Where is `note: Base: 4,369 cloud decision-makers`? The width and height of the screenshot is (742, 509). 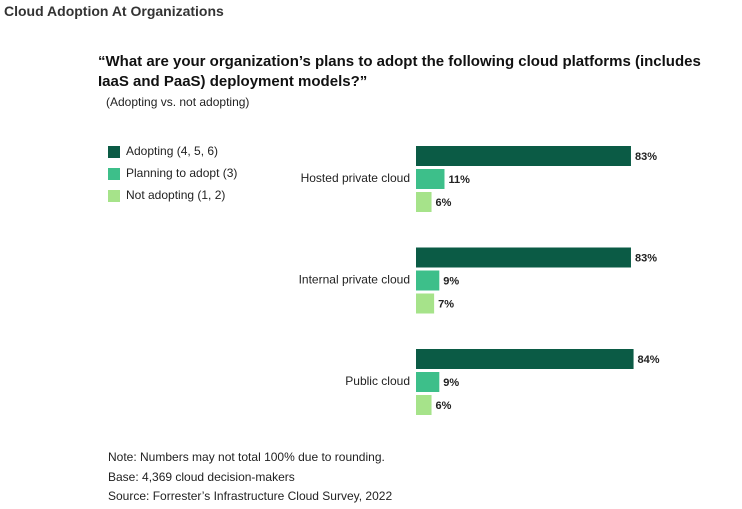
note: Base: 4,369 cloud decision-makers is located at coordinates (201, 476).